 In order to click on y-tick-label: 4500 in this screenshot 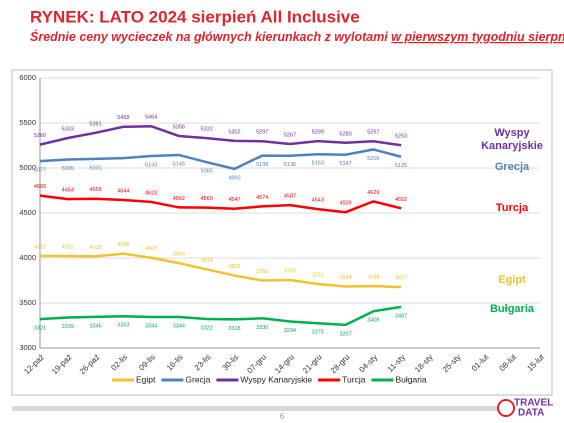, I will do `click(27, 212)`.